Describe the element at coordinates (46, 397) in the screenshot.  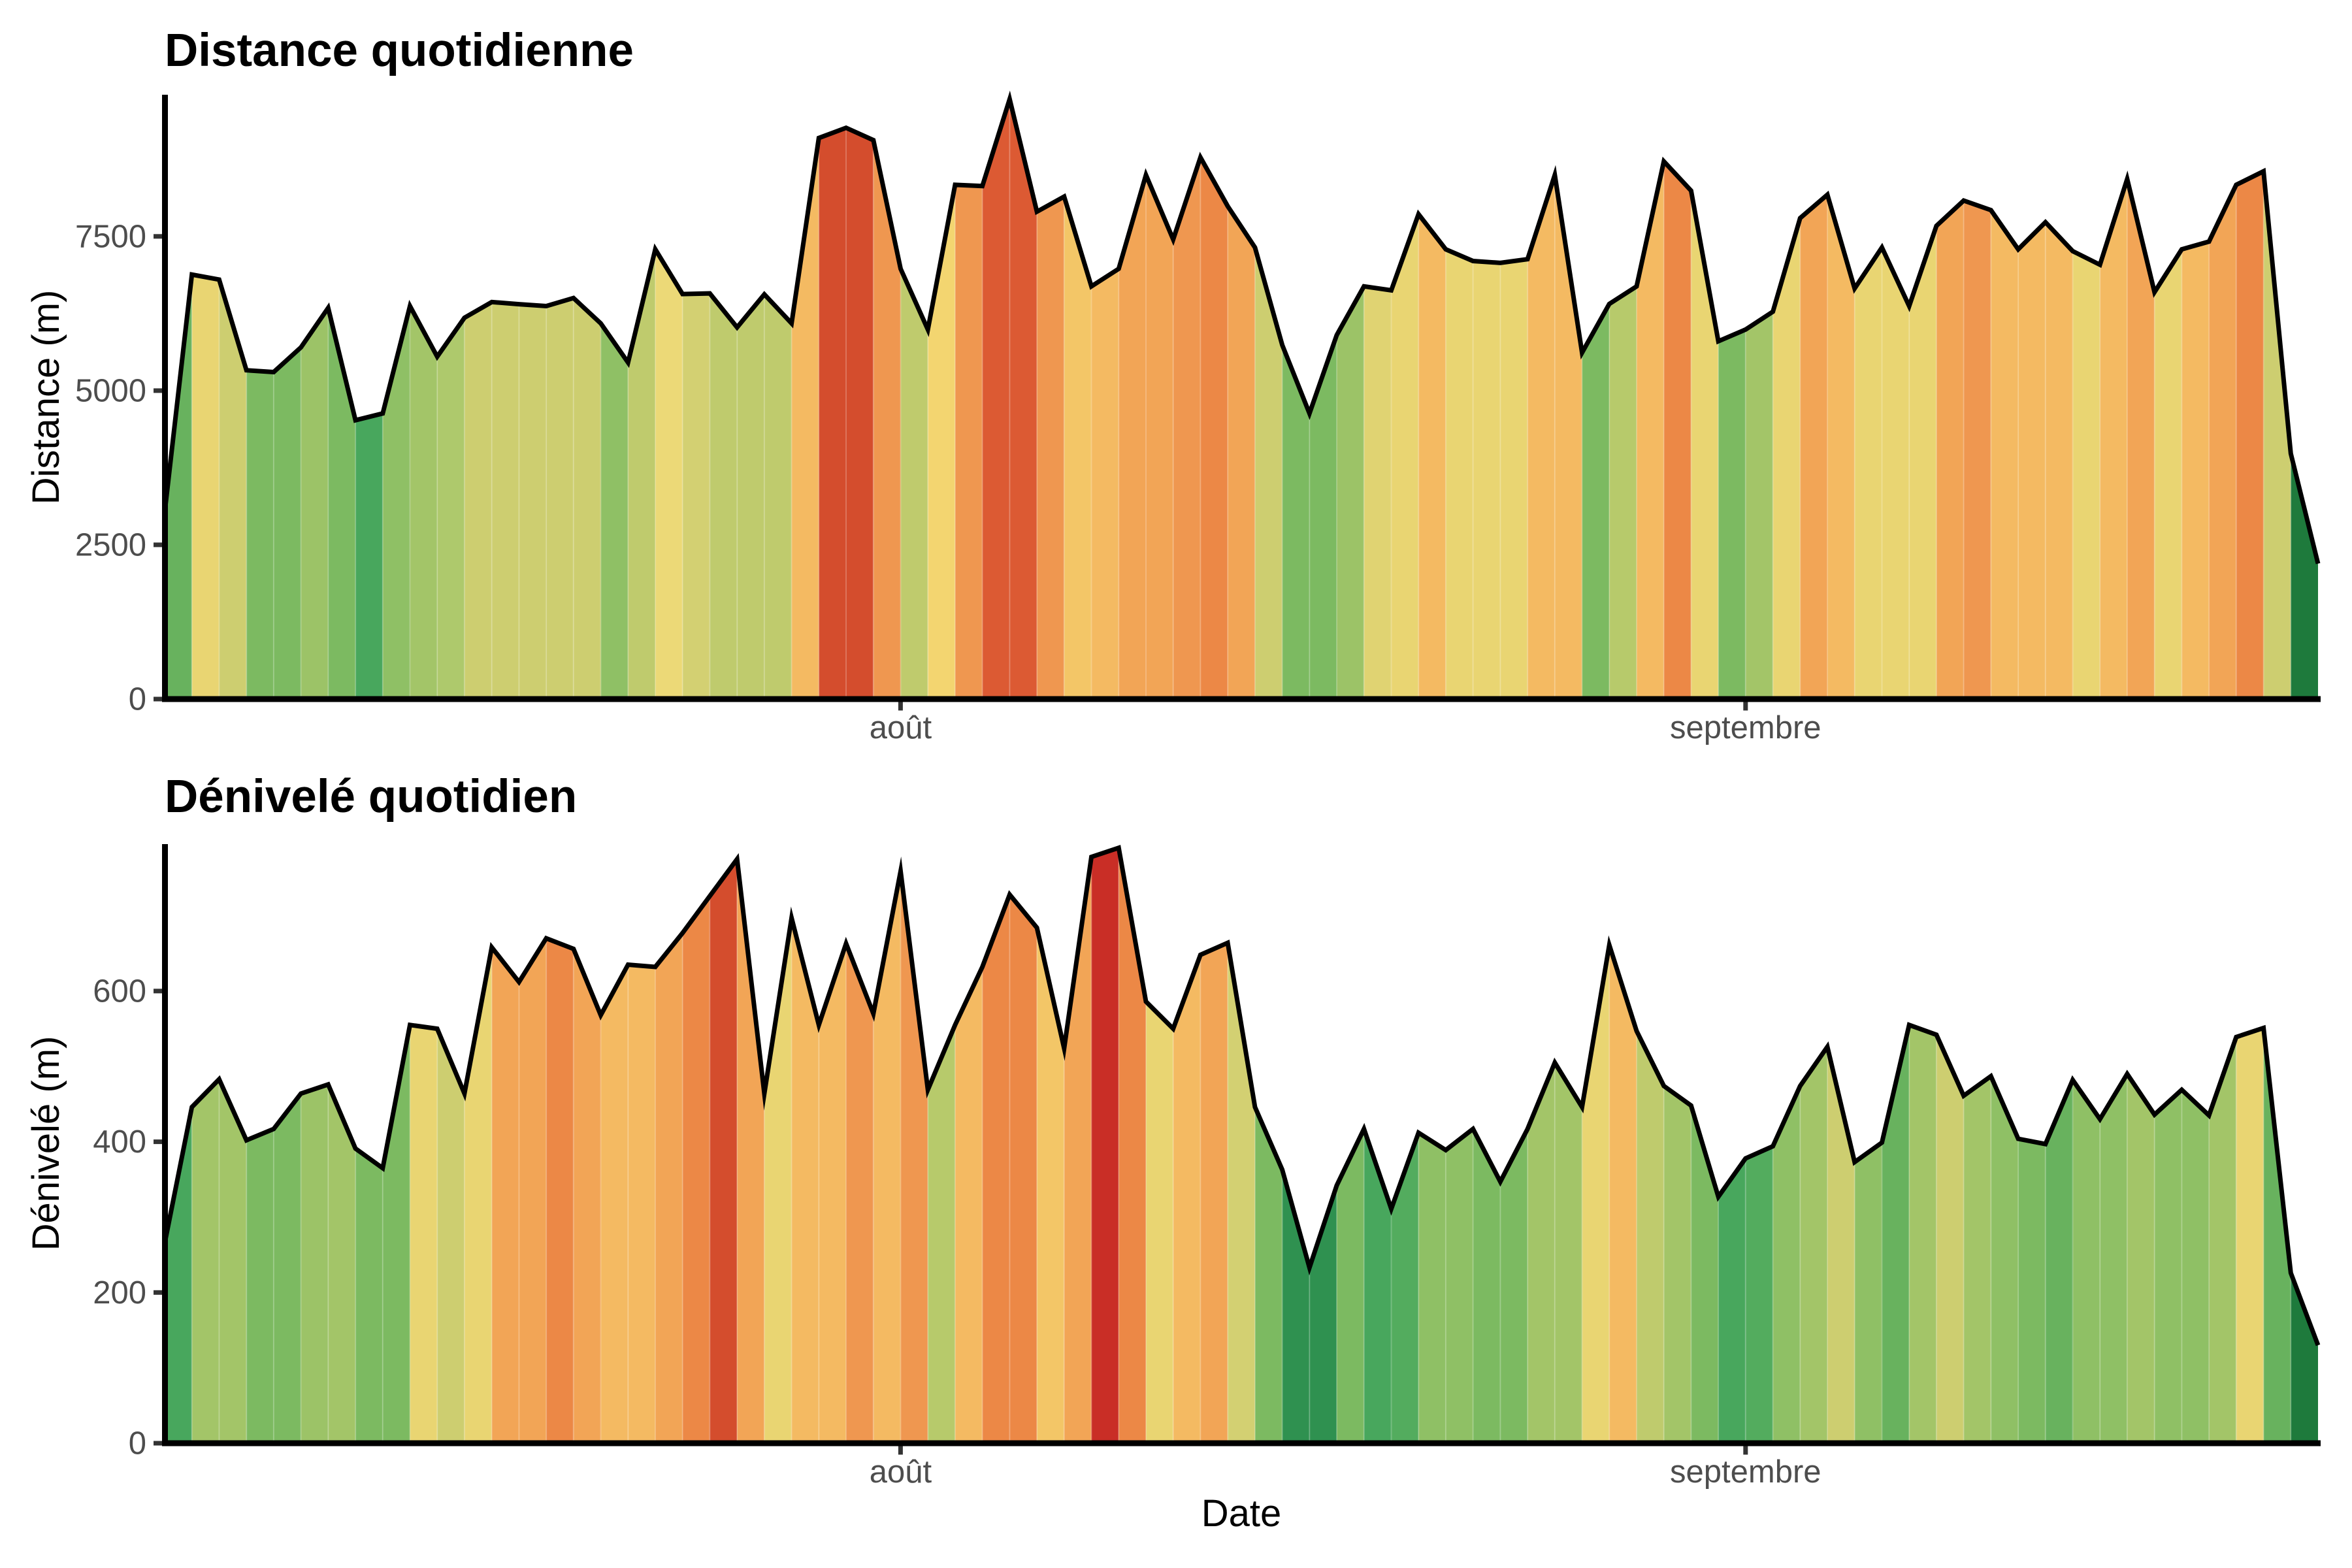
I see `svg-text: Distance (m)` at that location.